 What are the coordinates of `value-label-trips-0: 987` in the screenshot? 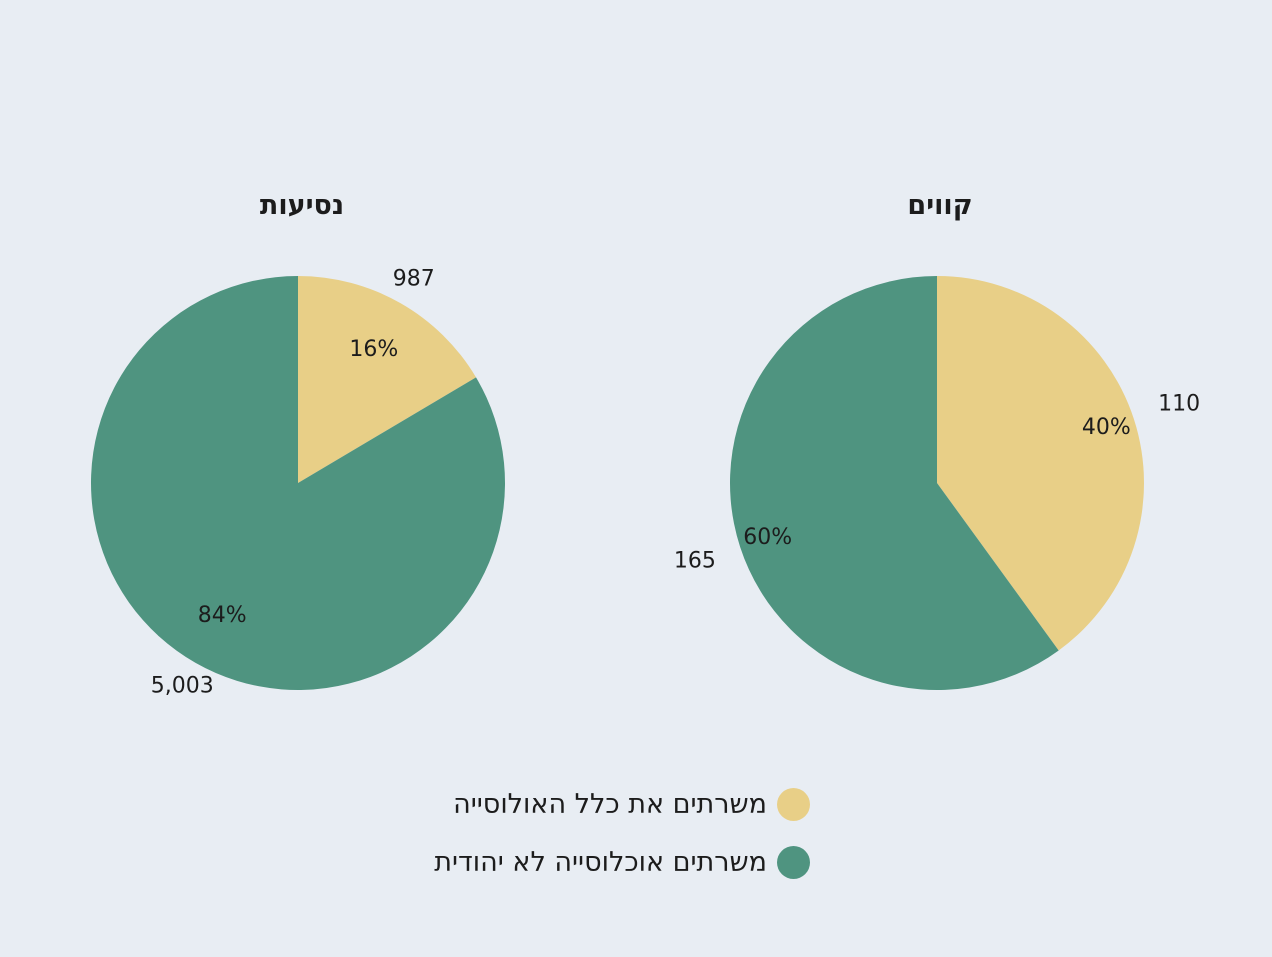 It's located at (414, 279).